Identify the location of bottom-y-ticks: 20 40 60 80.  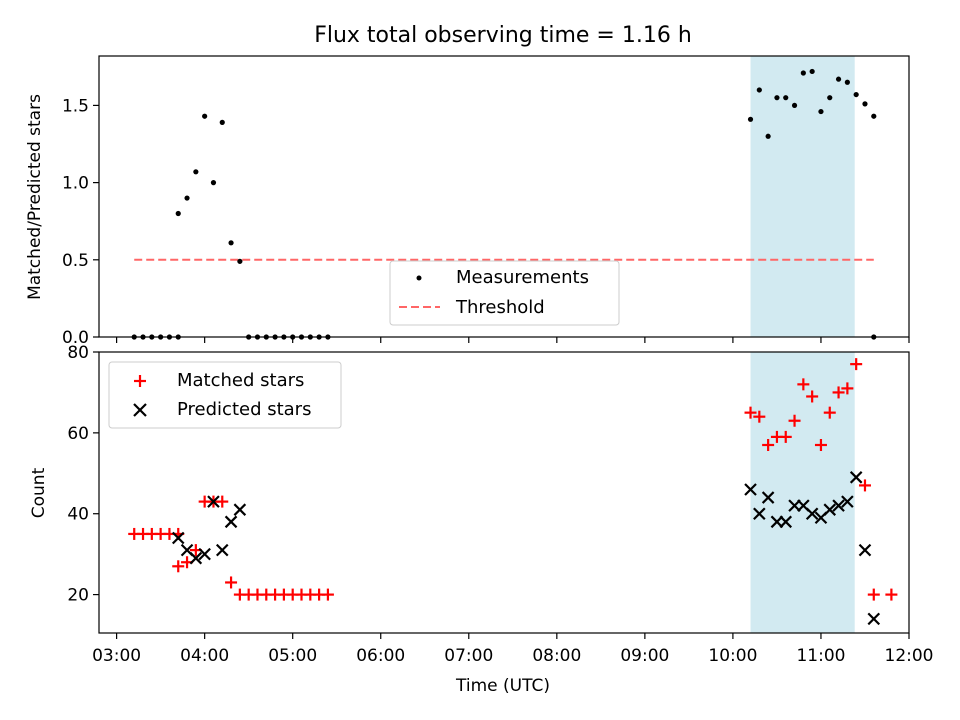
(83, 474).